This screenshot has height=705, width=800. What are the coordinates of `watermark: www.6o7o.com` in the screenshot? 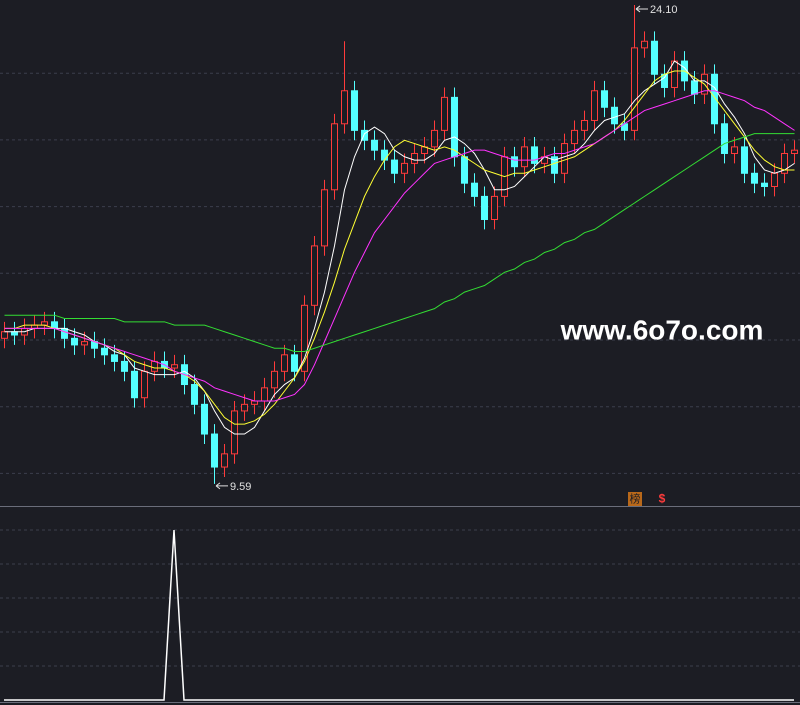 It's located at (662, 329).